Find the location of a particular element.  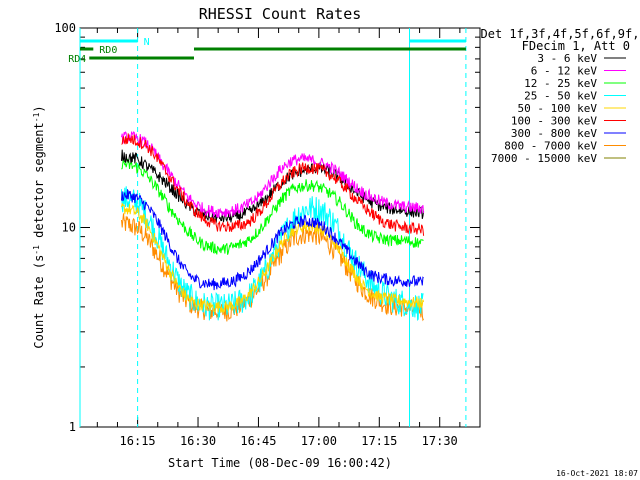

chart-title: RHESSI Count Rates is located at coordinates (280, 14).